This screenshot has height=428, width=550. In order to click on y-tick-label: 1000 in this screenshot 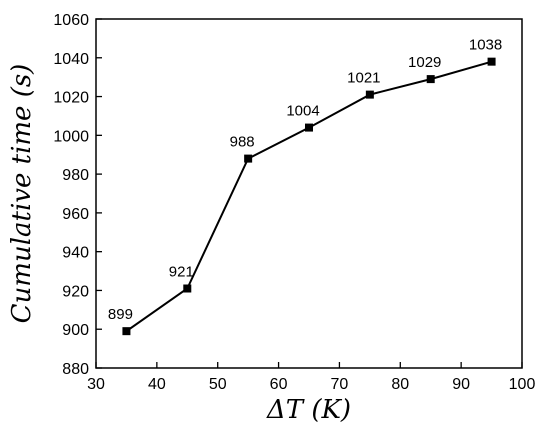, I will do `click(71, 136)`.